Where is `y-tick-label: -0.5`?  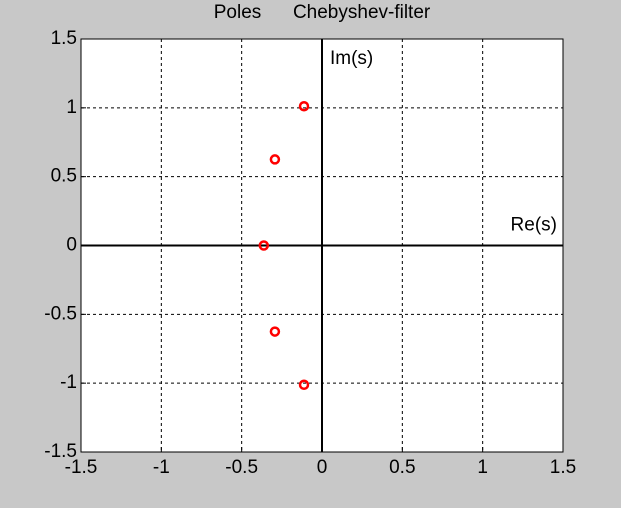
y-tick-label: -0.5 is located at coordinates (60, 313).